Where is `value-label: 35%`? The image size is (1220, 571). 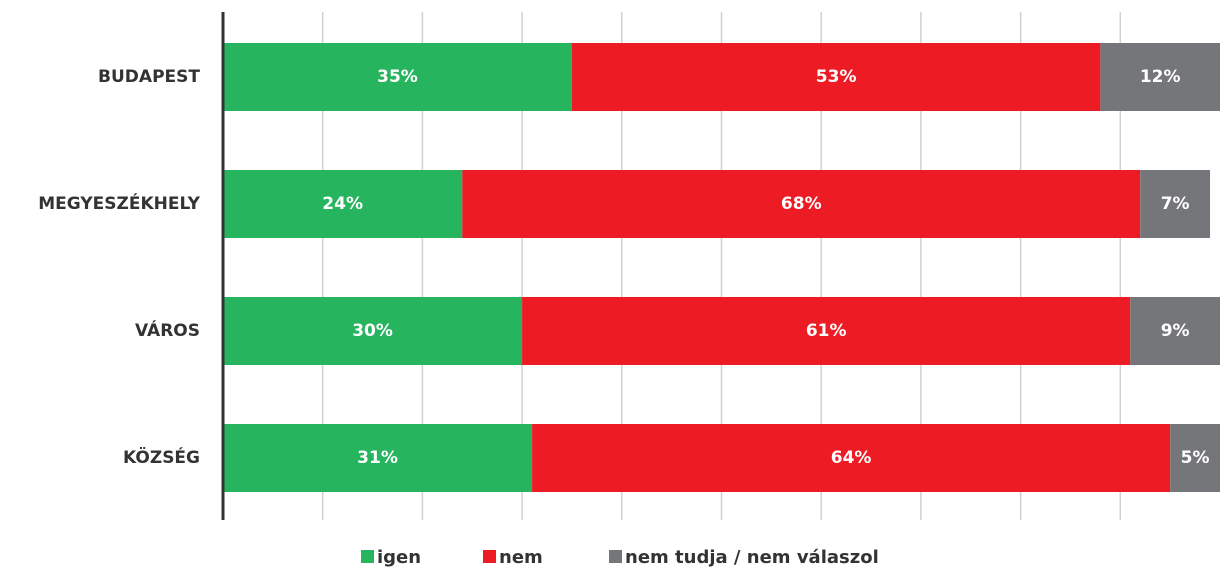 value-label: 35% is located at coordinates (397, 77).